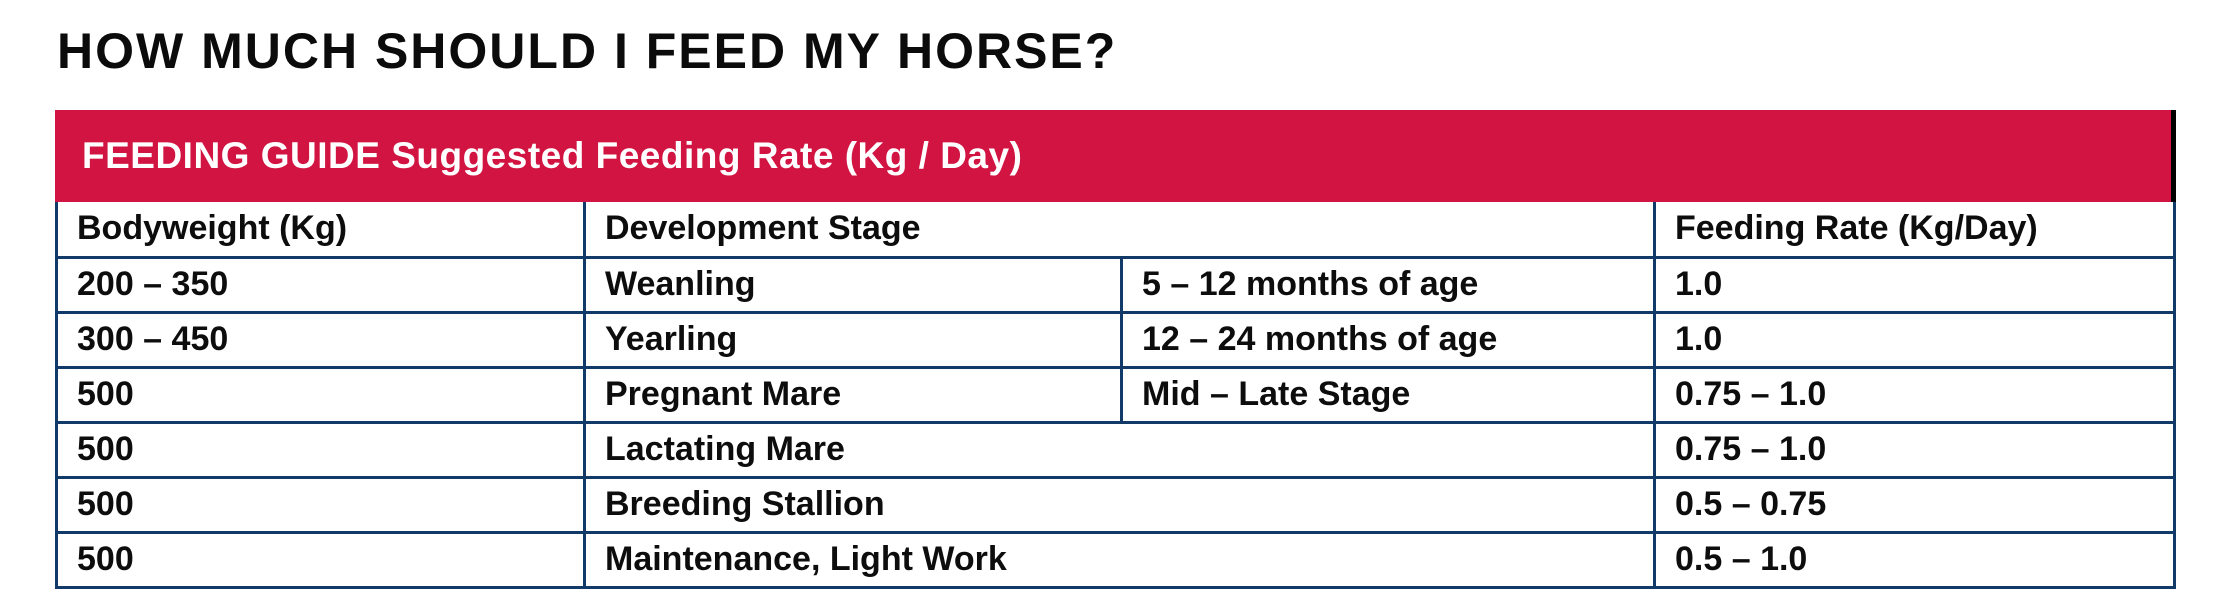 Image resolution: width=2236 pixels, height=616 pixels. Describe the element at coordinates (853, 394) in the screenshot. I see `cell-stage: Pregnant Mare` at that location.